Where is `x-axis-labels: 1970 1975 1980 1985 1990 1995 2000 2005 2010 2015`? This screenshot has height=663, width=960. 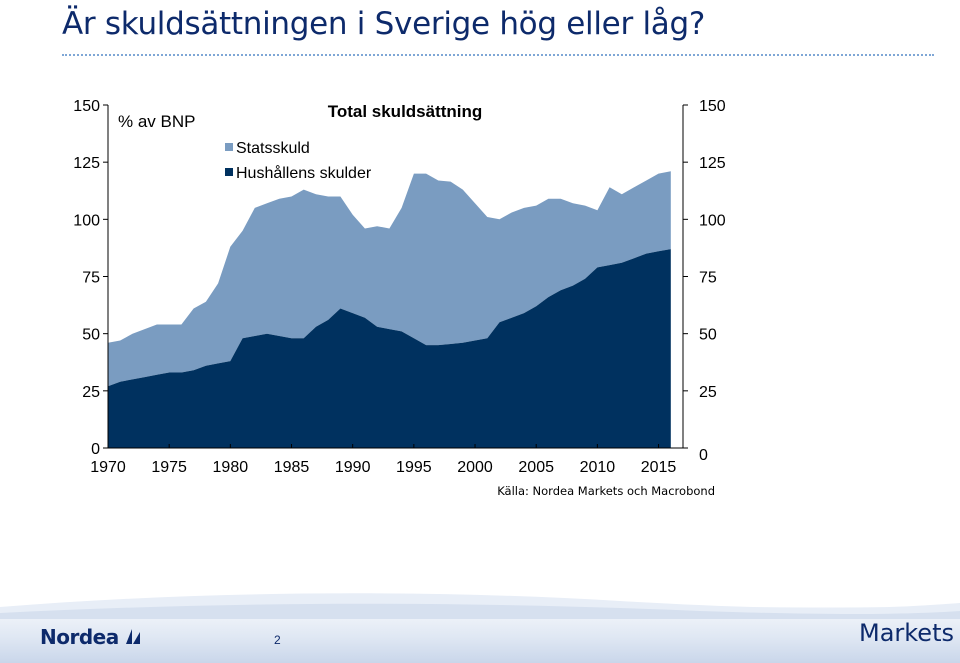 x-axis-labels: 1970 1975 1980 1985 1990 1995 2000 2005 2010 2015 is located at coordinates (383, 467).